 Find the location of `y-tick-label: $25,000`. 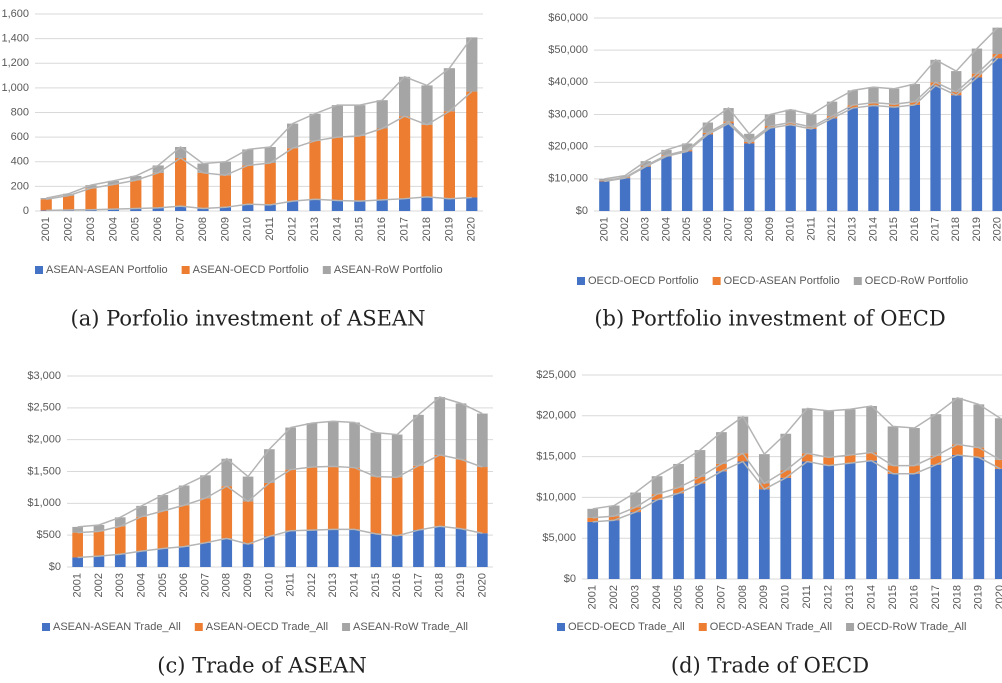

y-tick-label: $25,000 is located at coordinates (556, 375).